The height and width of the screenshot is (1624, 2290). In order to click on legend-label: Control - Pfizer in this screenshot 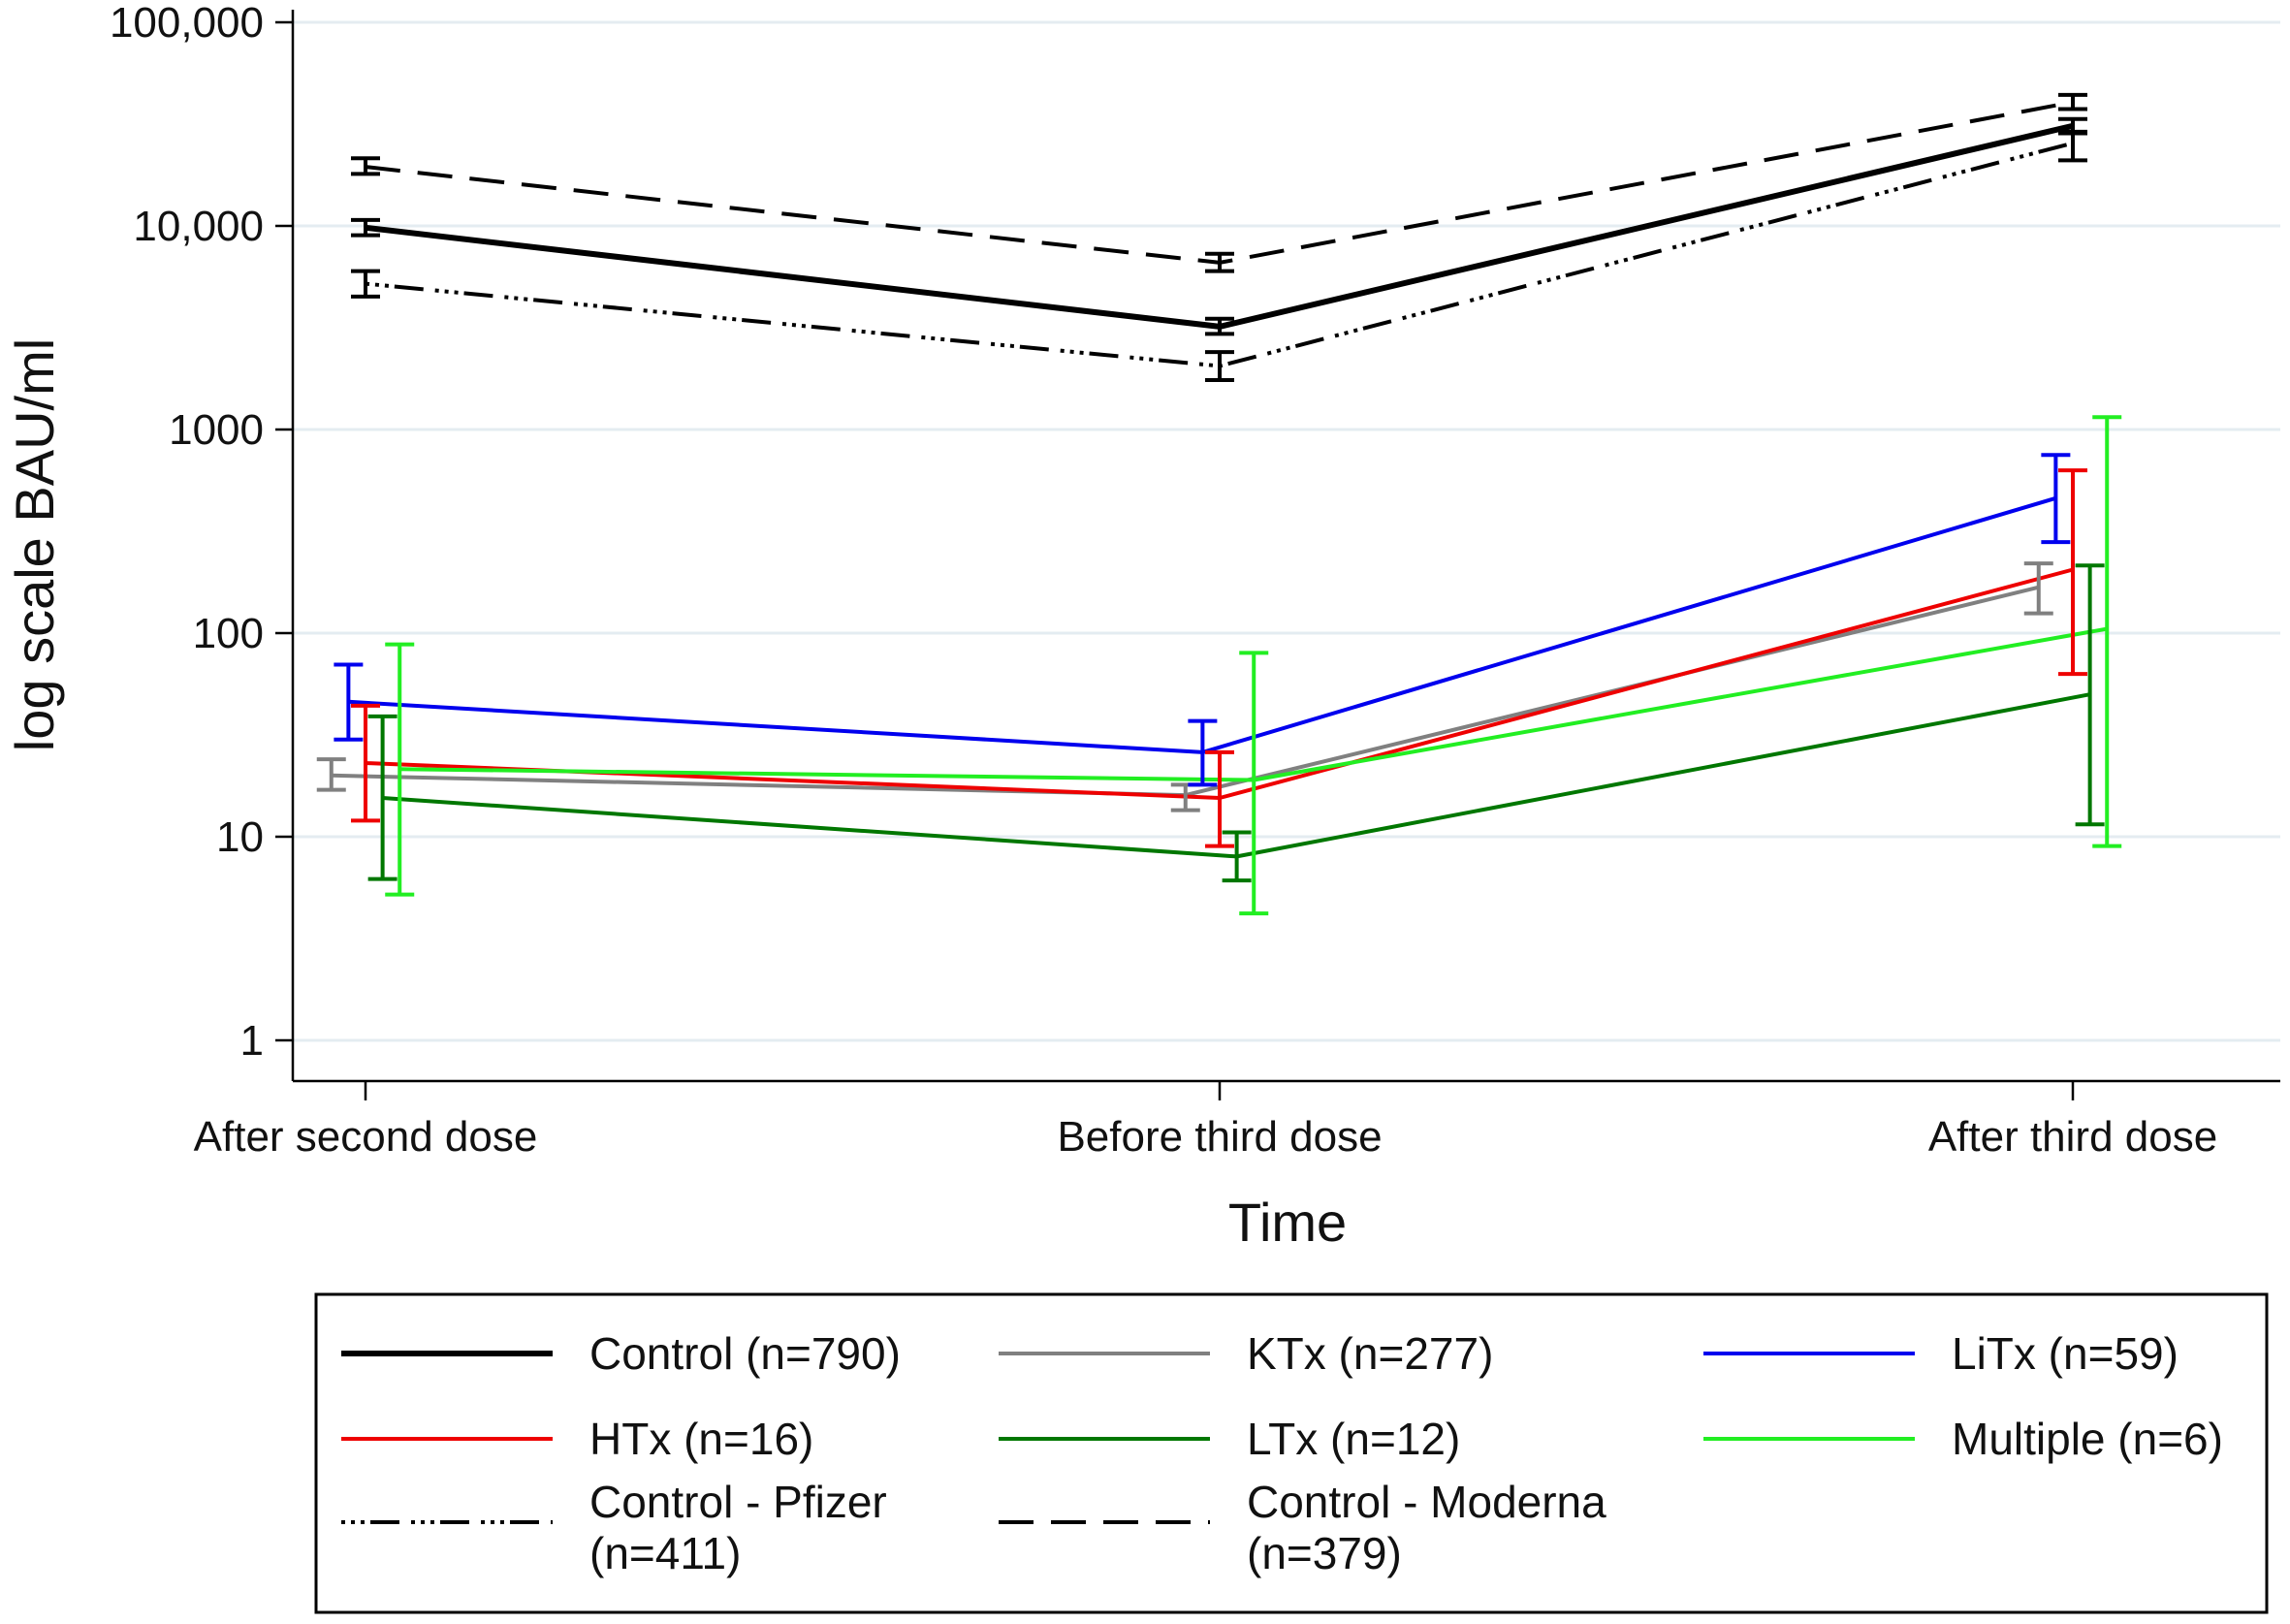, I will do `click(738, 1502)`.